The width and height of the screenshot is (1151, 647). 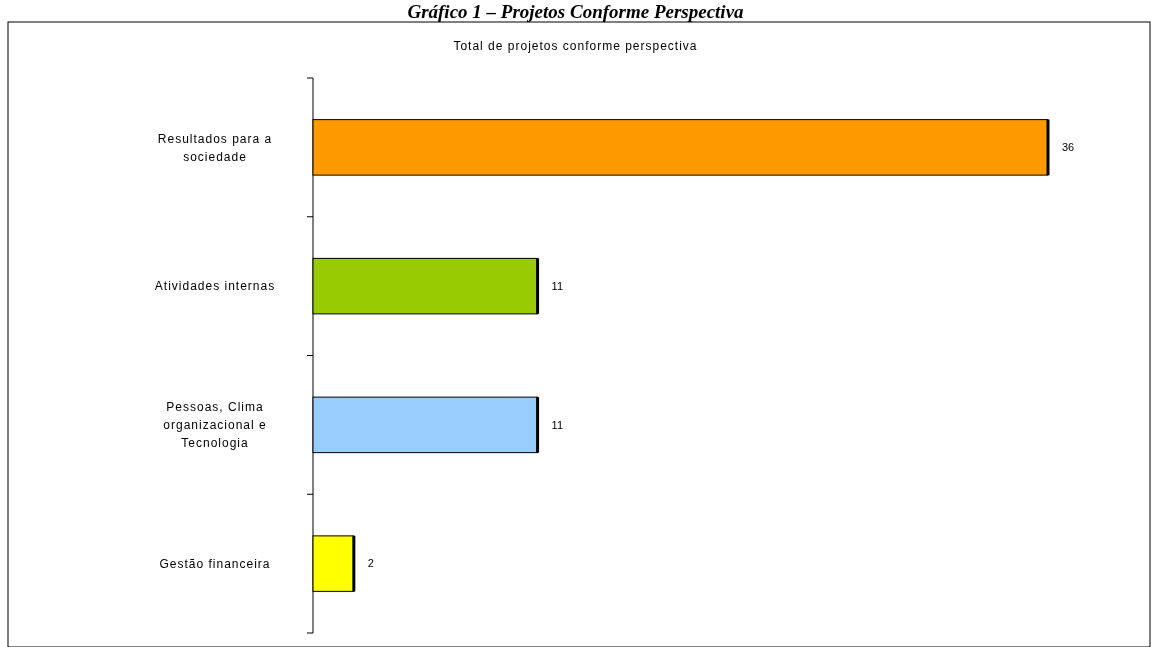 What do you see at coordinates (575, 46) in the screenshot?
I see `chart-subtitle: Total de projetos conforme perspectiva` at bounding box center [575, 46].